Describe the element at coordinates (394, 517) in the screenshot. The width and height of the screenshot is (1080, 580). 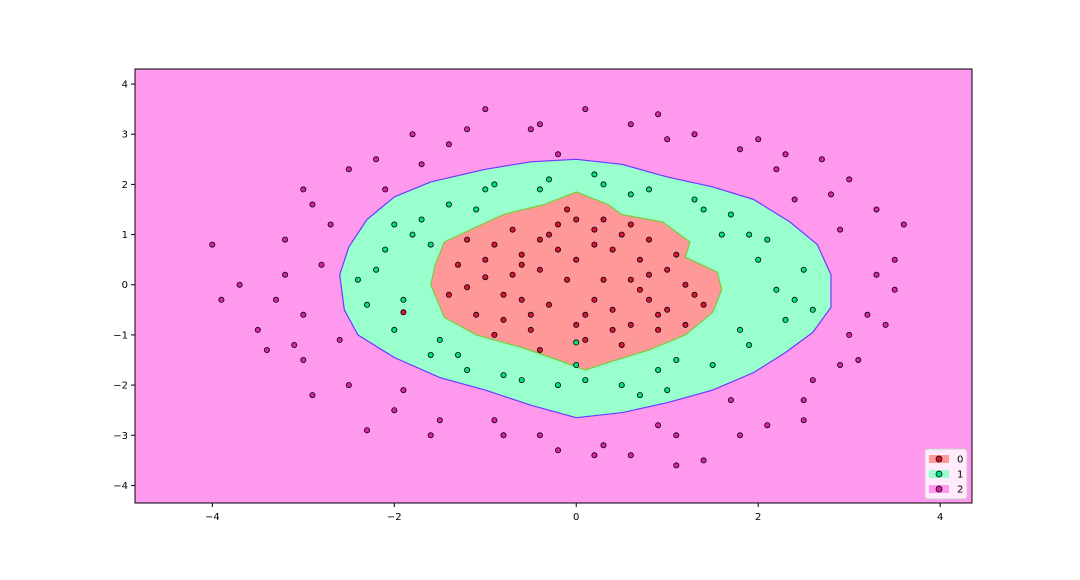
I see `x-tick-label: −2` at that location.